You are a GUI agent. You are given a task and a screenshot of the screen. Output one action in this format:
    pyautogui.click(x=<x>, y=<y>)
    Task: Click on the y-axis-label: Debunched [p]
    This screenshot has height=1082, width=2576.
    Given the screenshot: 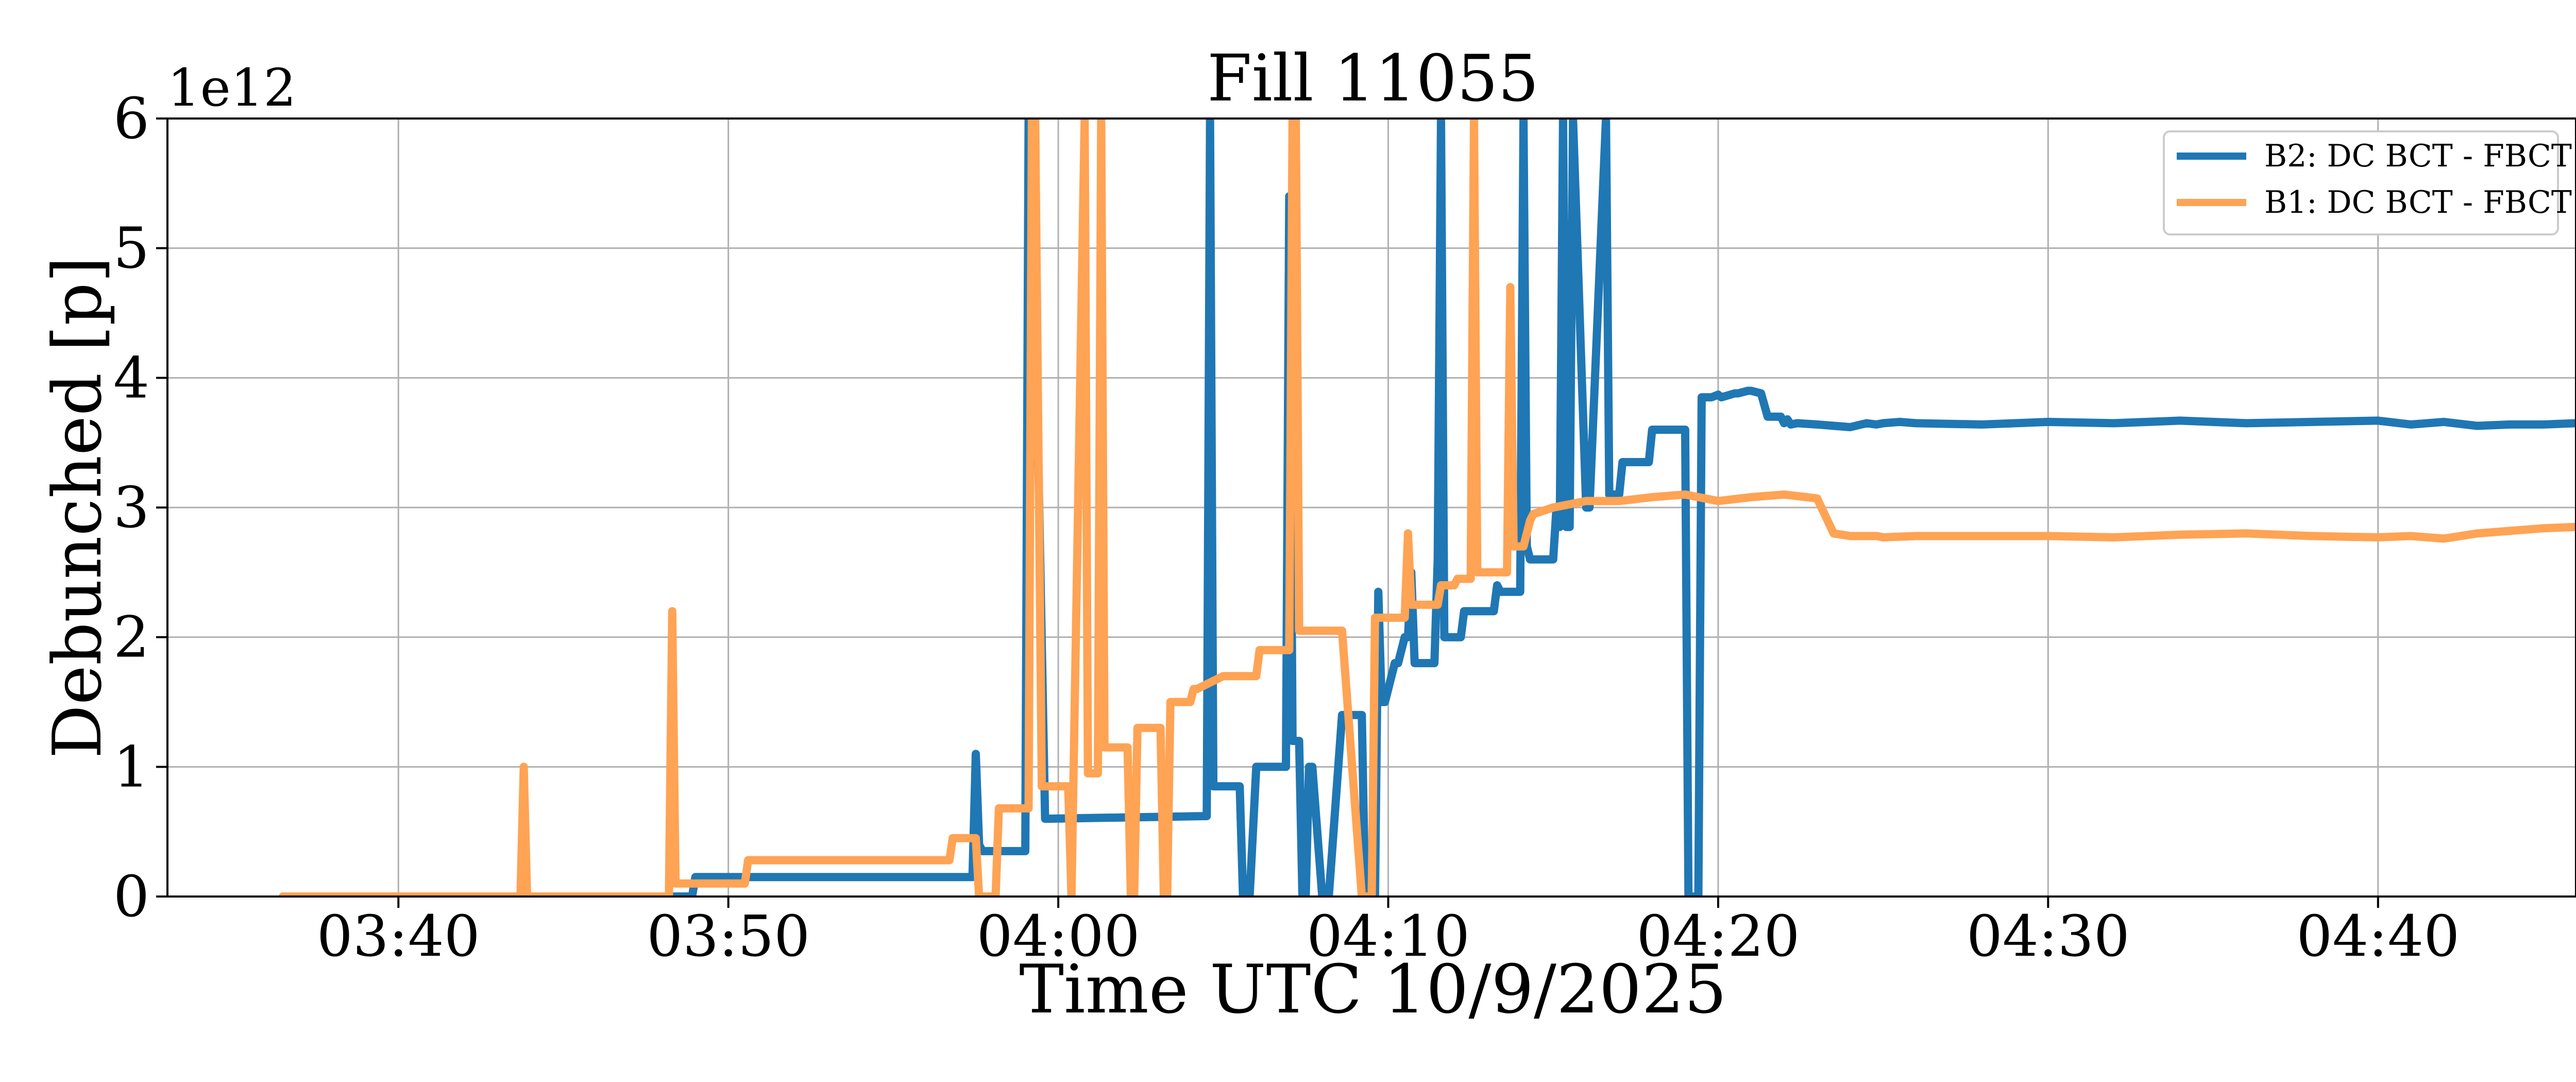 What is the action you would take?
    pyautogui.click(x=77, y=508)
    